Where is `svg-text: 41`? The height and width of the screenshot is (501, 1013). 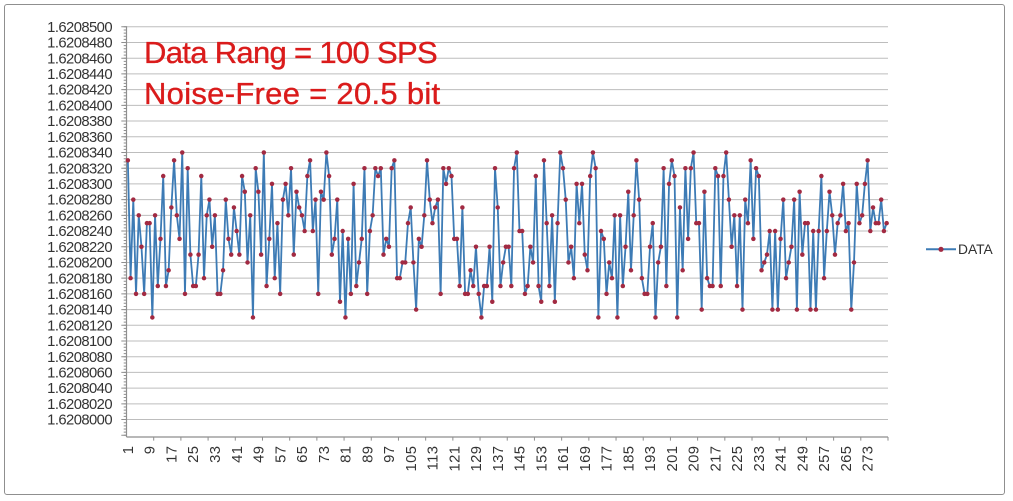 svg-text: 41 is located at coordinates (238, 454).